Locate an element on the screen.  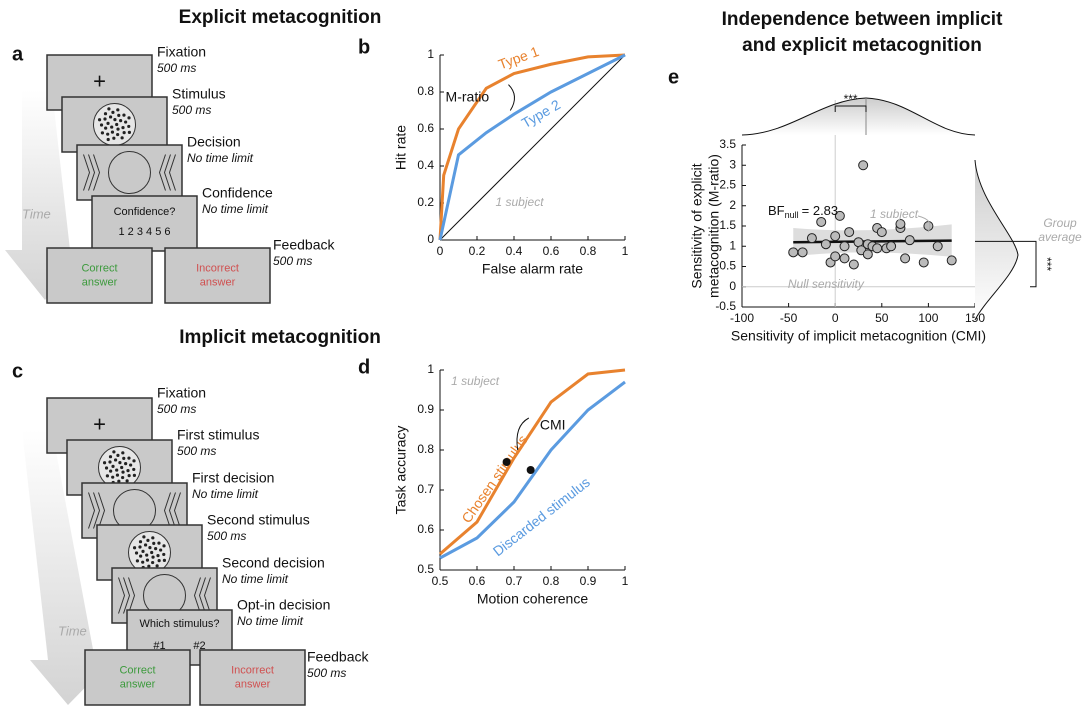
y-tick-label: 0.5 is located at coordinates (727, 266).